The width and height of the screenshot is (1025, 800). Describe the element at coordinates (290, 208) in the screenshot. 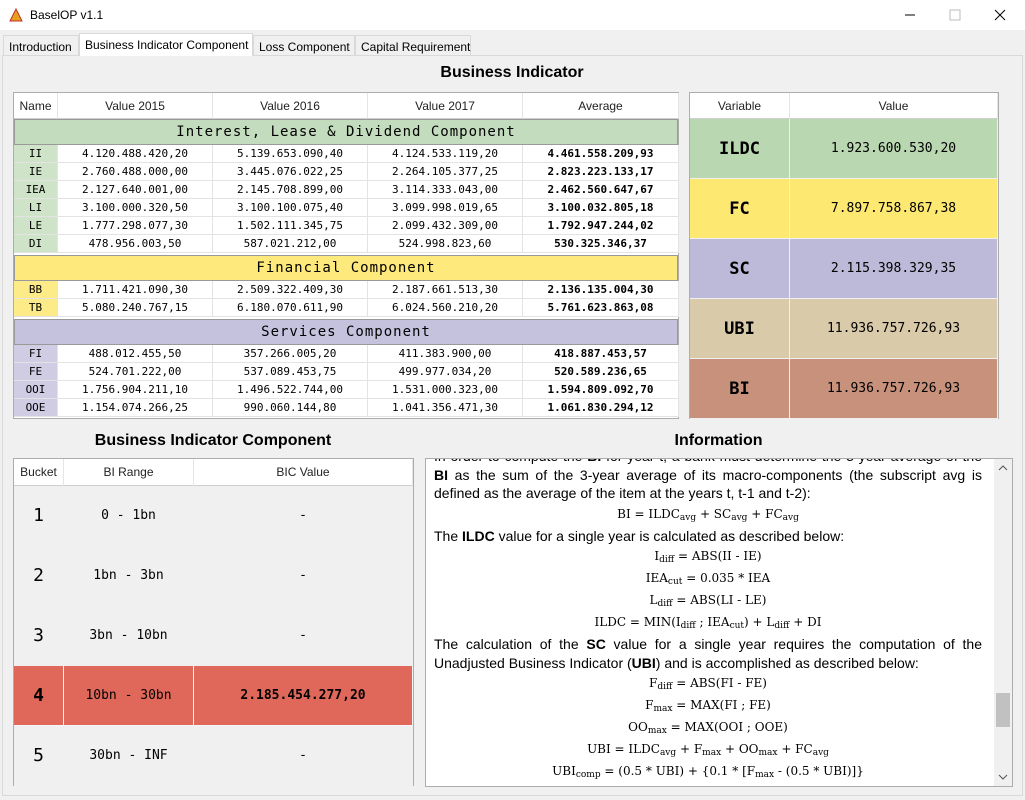

I see `value-cell: 3.100.100.075,40` at that location.